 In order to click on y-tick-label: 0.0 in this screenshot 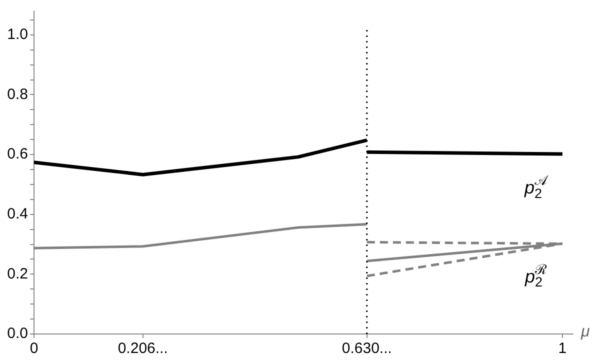, I will do `click(17, 333)`.